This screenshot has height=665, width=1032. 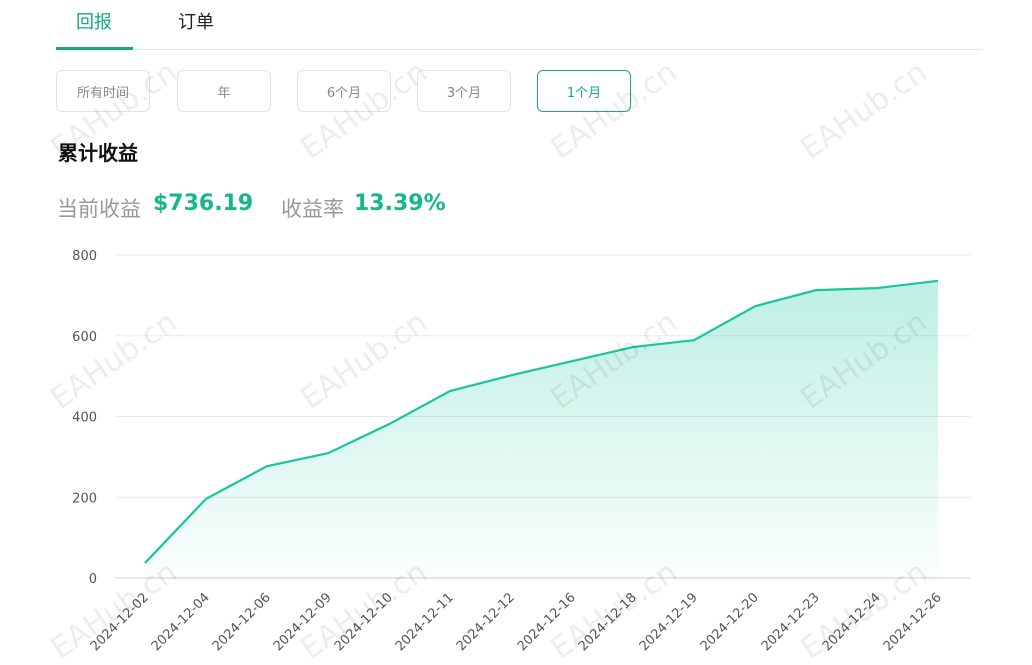 I want to click on tab-indicator, so click(x=94, y=48).